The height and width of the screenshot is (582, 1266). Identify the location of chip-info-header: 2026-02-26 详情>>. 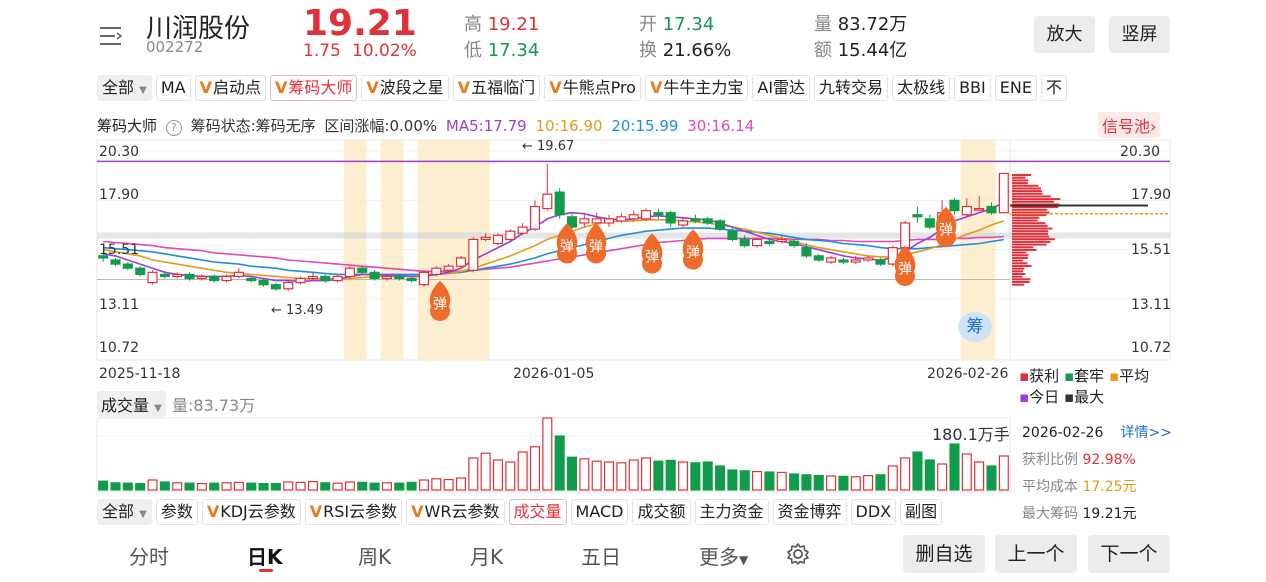
(1097, 433).